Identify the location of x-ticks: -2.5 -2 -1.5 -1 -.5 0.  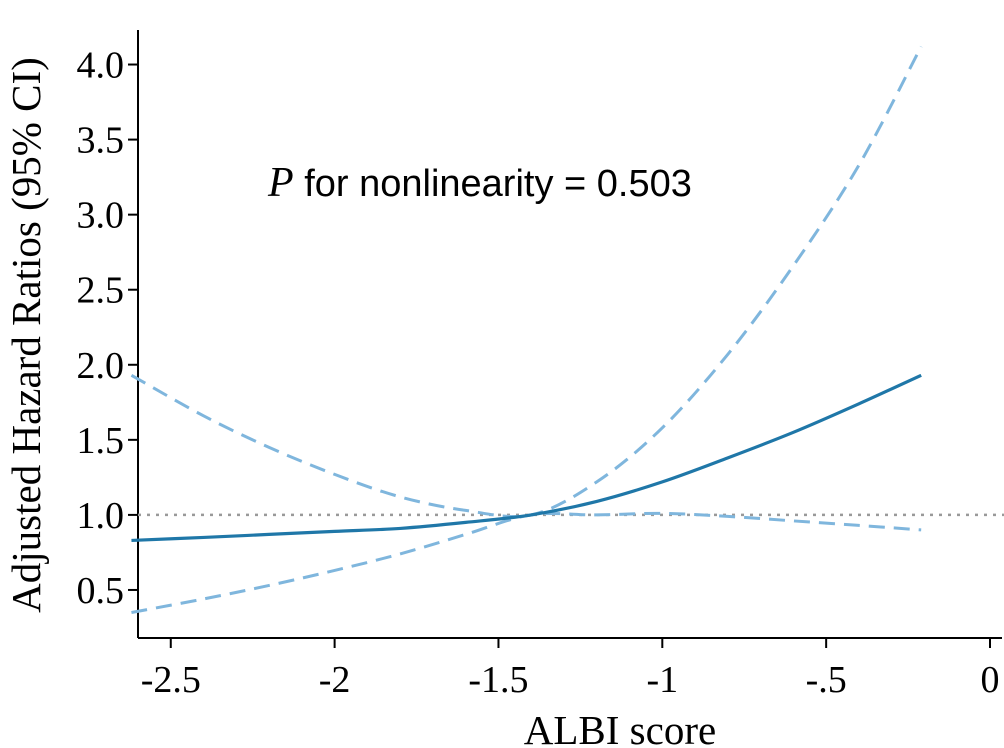
(570, 669).